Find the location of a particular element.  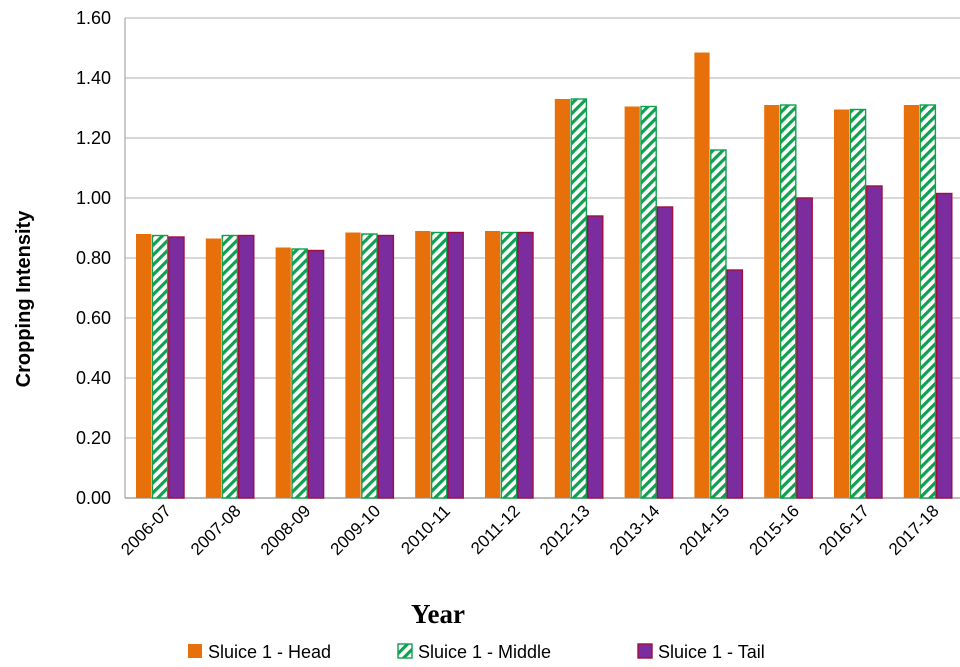

x-tick-label: 2014-15 is located at coordinates (705, 530).